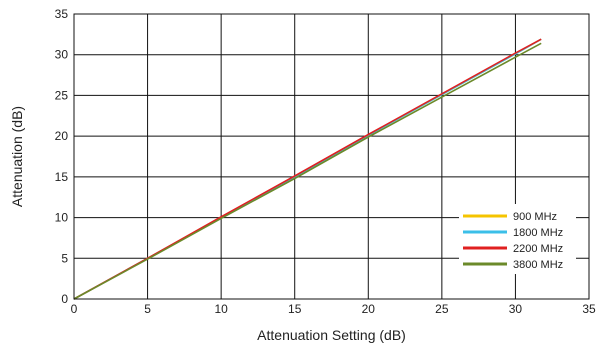  Describe the element at coordinates (62, 156) in the screenshot. I see `y-tick-labels: 0 5 10 15 20 25 30 35` at that location.